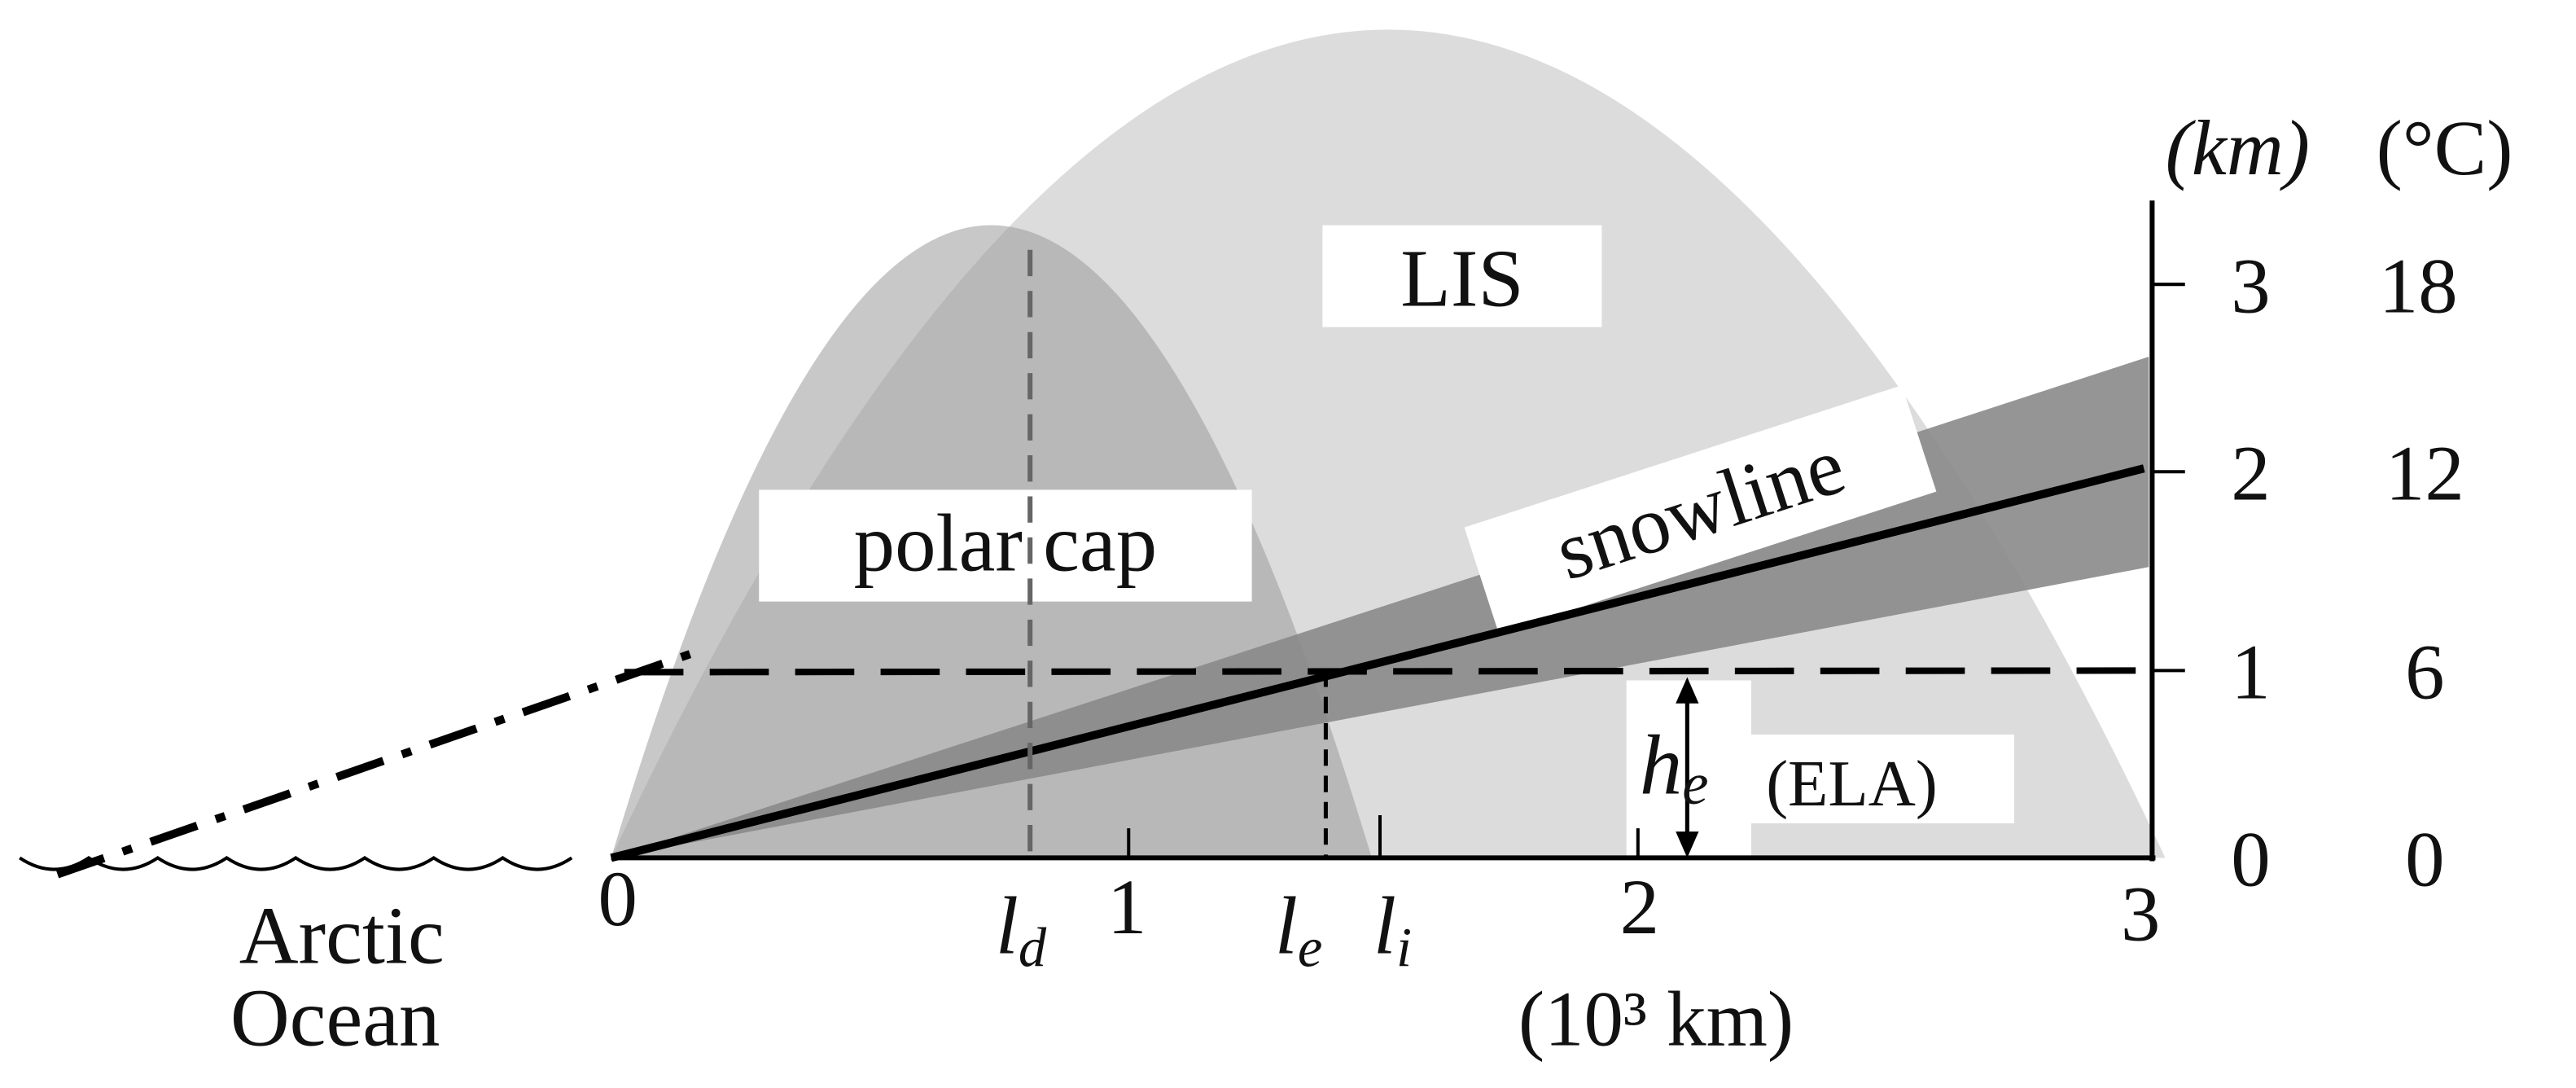 Image resolution: width=2576 pixels, height=1088 pixels. What do you see at coordinates (2238, 147) in the screenshot?
I see `y-unit-km: (km)` at bounding box center [2238, 147].